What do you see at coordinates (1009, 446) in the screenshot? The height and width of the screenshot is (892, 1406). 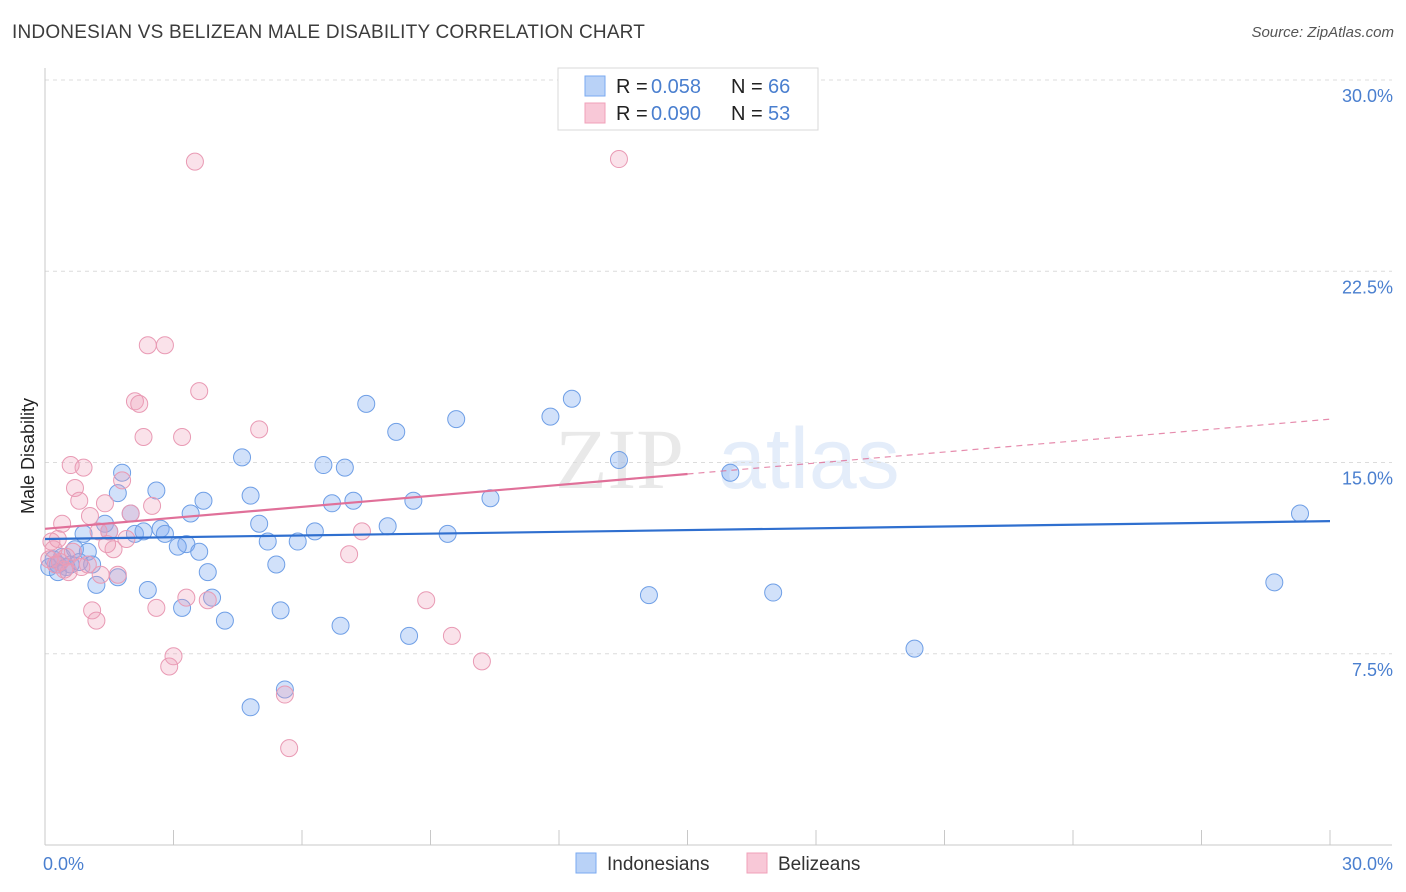 I see `trend-line-dashed-belizeans` at bounding box center [1009, 446].